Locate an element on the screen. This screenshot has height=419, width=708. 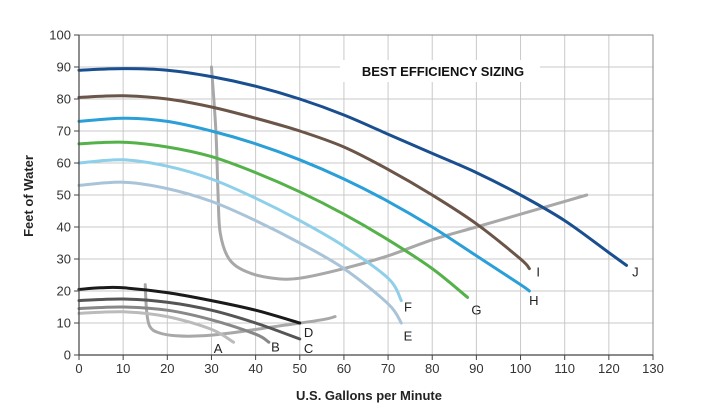
x-tick-label: 20 is located at coordinates (167, 368).